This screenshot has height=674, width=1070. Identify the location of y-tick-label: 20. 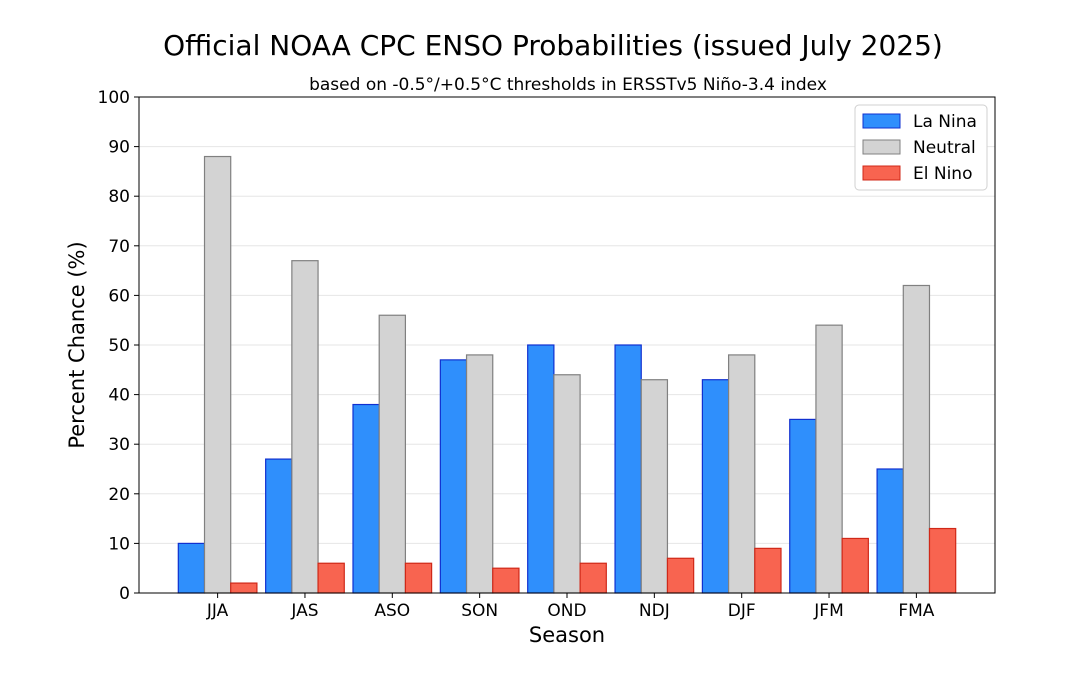
(119, 495).